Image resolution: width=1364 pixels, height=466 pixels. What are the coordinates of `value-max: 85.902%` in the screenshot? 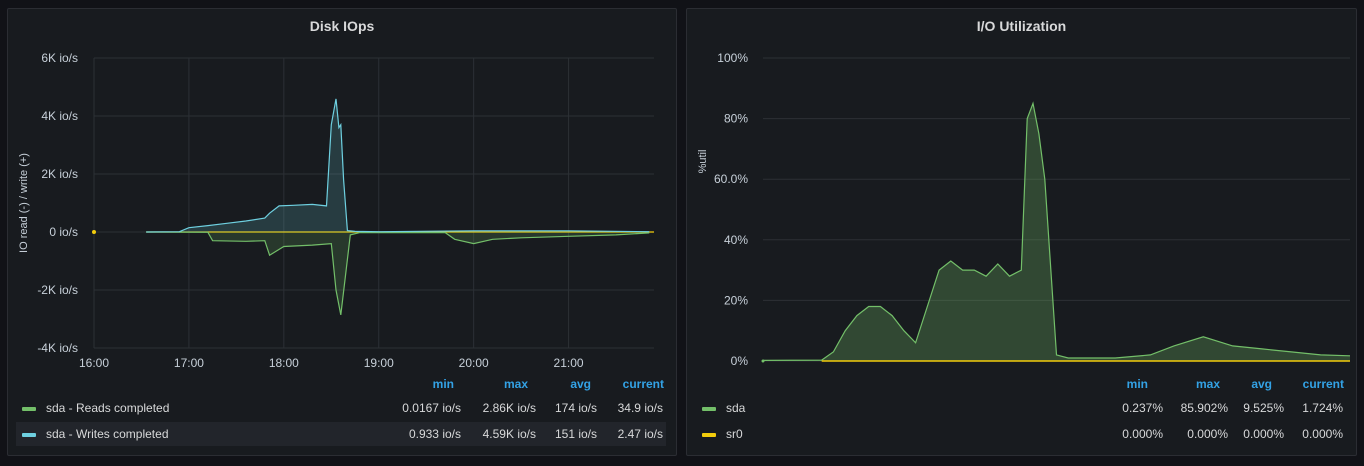 It's located at (1204, 408).